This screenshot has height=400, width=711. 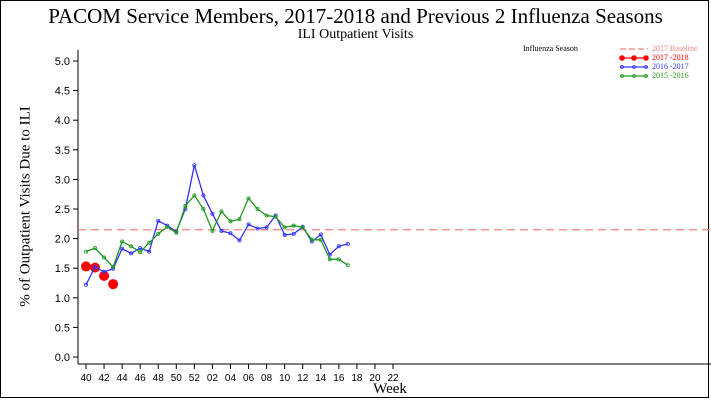 I want to click on legend-label: 2017 -2018, so click(x=670, y=57).